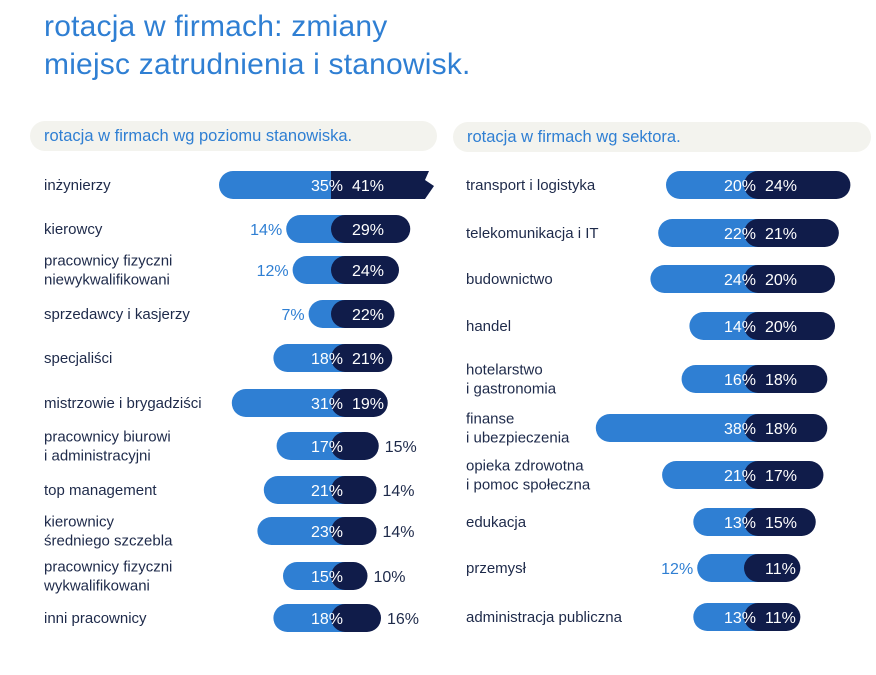 The image size is (876, 675). I want to click on title-line-1: rotacja w firmach: zmiany, so click(216, 26).